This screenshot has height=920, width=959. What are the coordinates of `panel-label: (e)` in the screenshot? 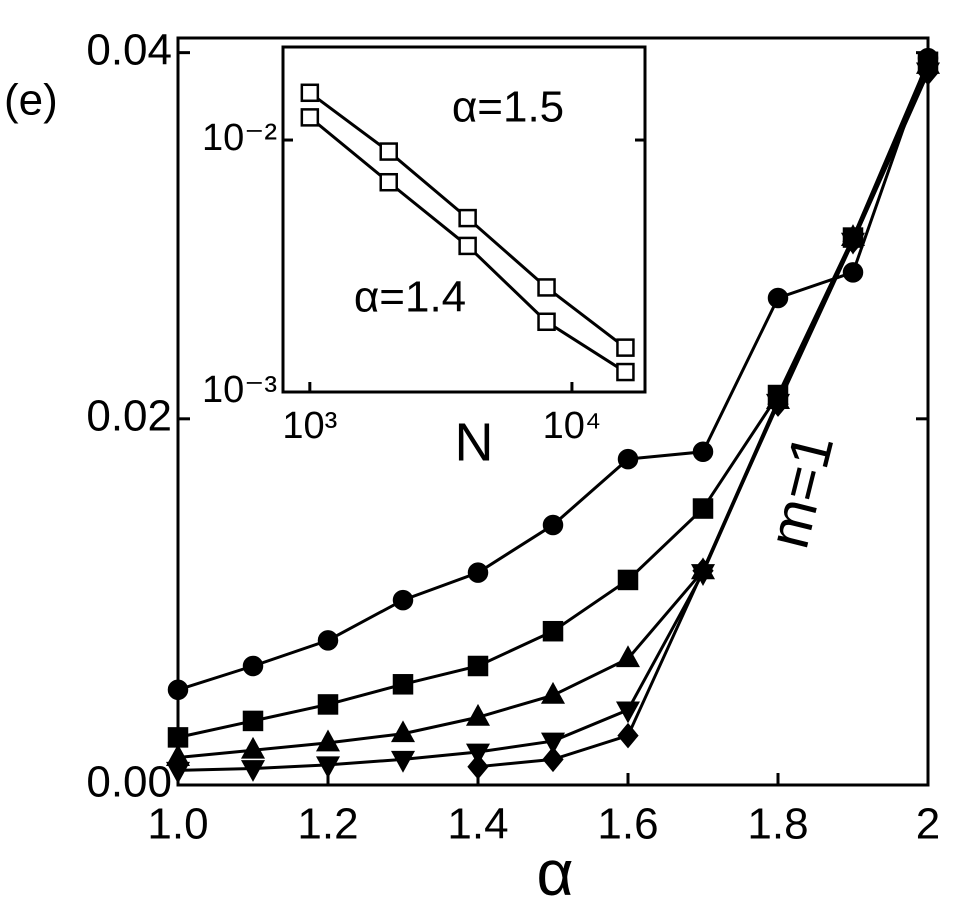 It's located at (31, 100).